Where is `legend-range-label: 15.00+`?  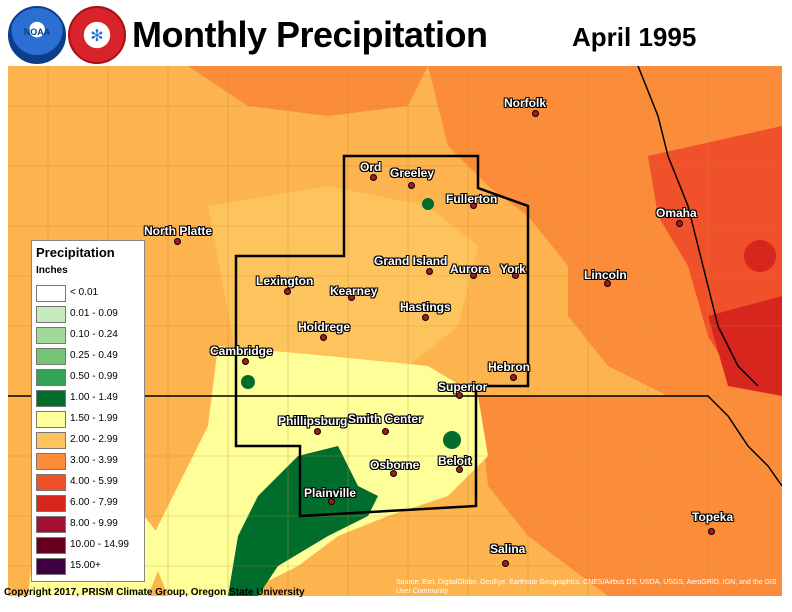 legend-range-label: 15.00+ is located at coordinates (85, 565).